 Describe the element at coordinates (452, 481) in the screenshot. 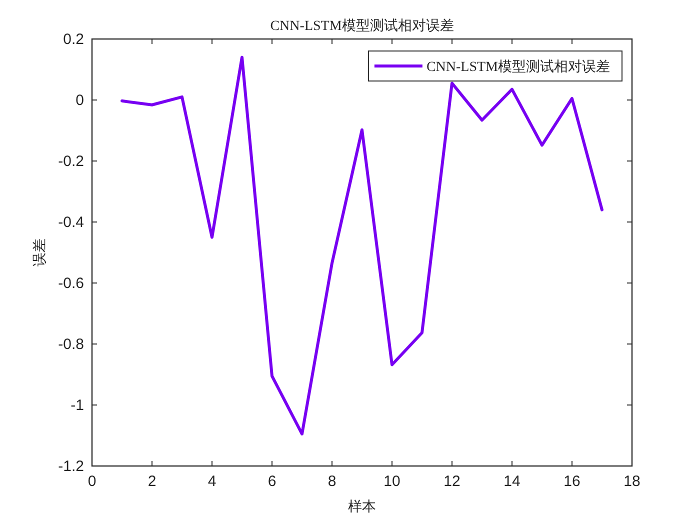

I see `x-tick-label: 12` at that location.